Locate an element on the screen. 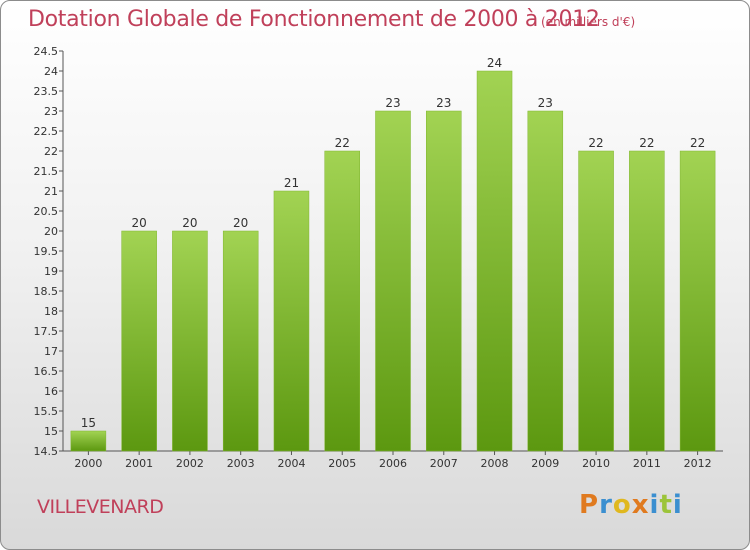  y-tick-label: 24.5 is located at coordinates (46, 51).